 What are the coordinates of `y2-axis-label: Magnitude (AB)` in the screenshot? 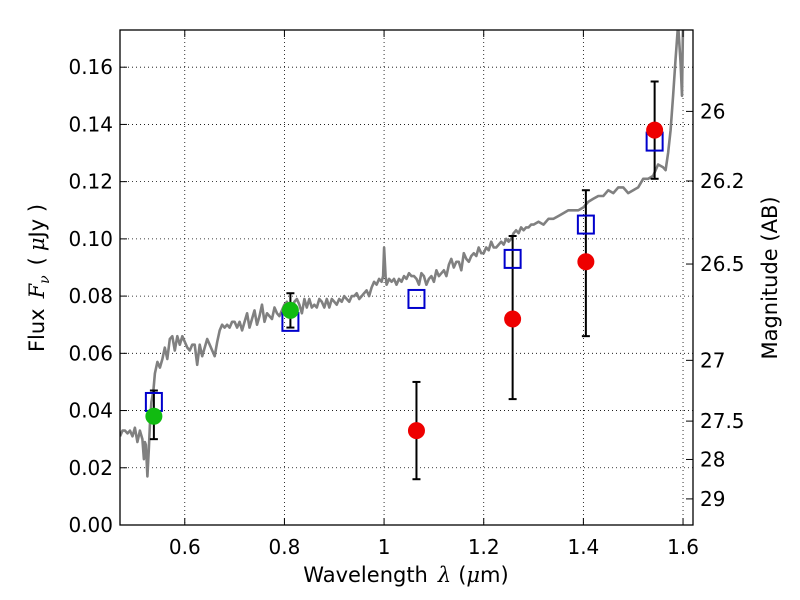 It's located at (770, 277).